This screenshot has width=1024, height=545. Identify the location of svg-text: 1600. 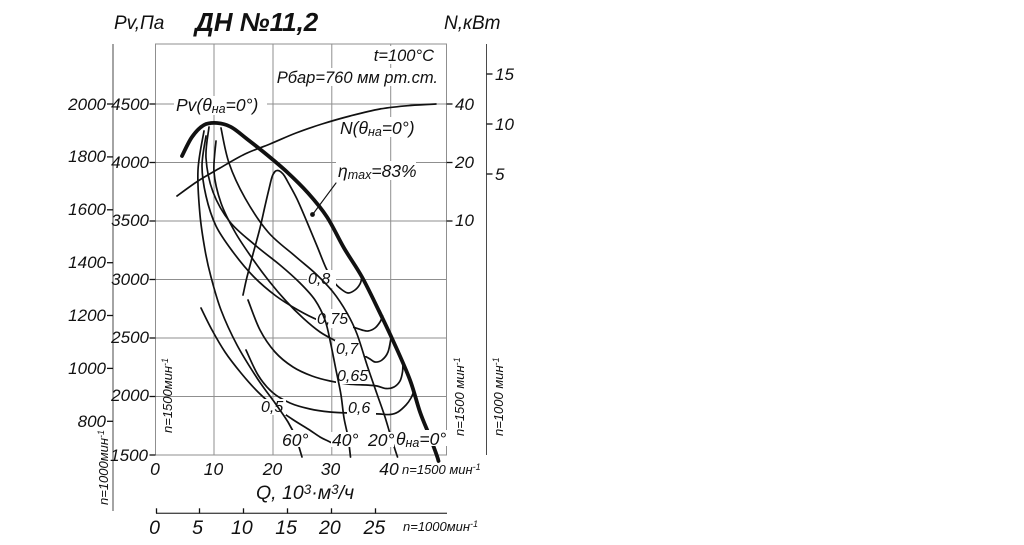
(87, 209).